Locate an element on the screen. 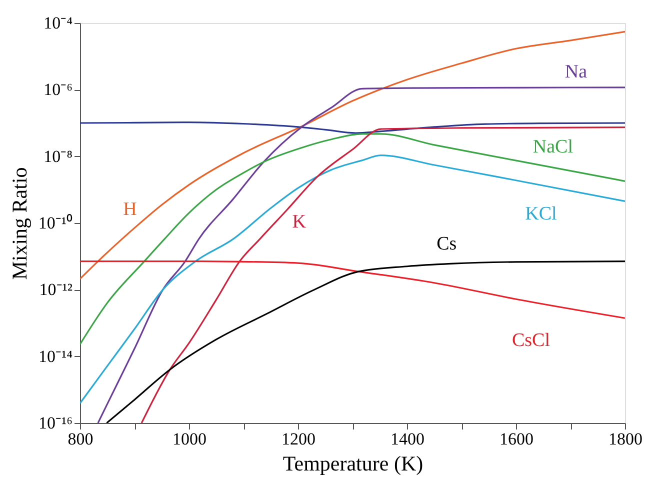 The image size is (665, 487). x-tick-label: 1000 is located at coordinates (189, 439).